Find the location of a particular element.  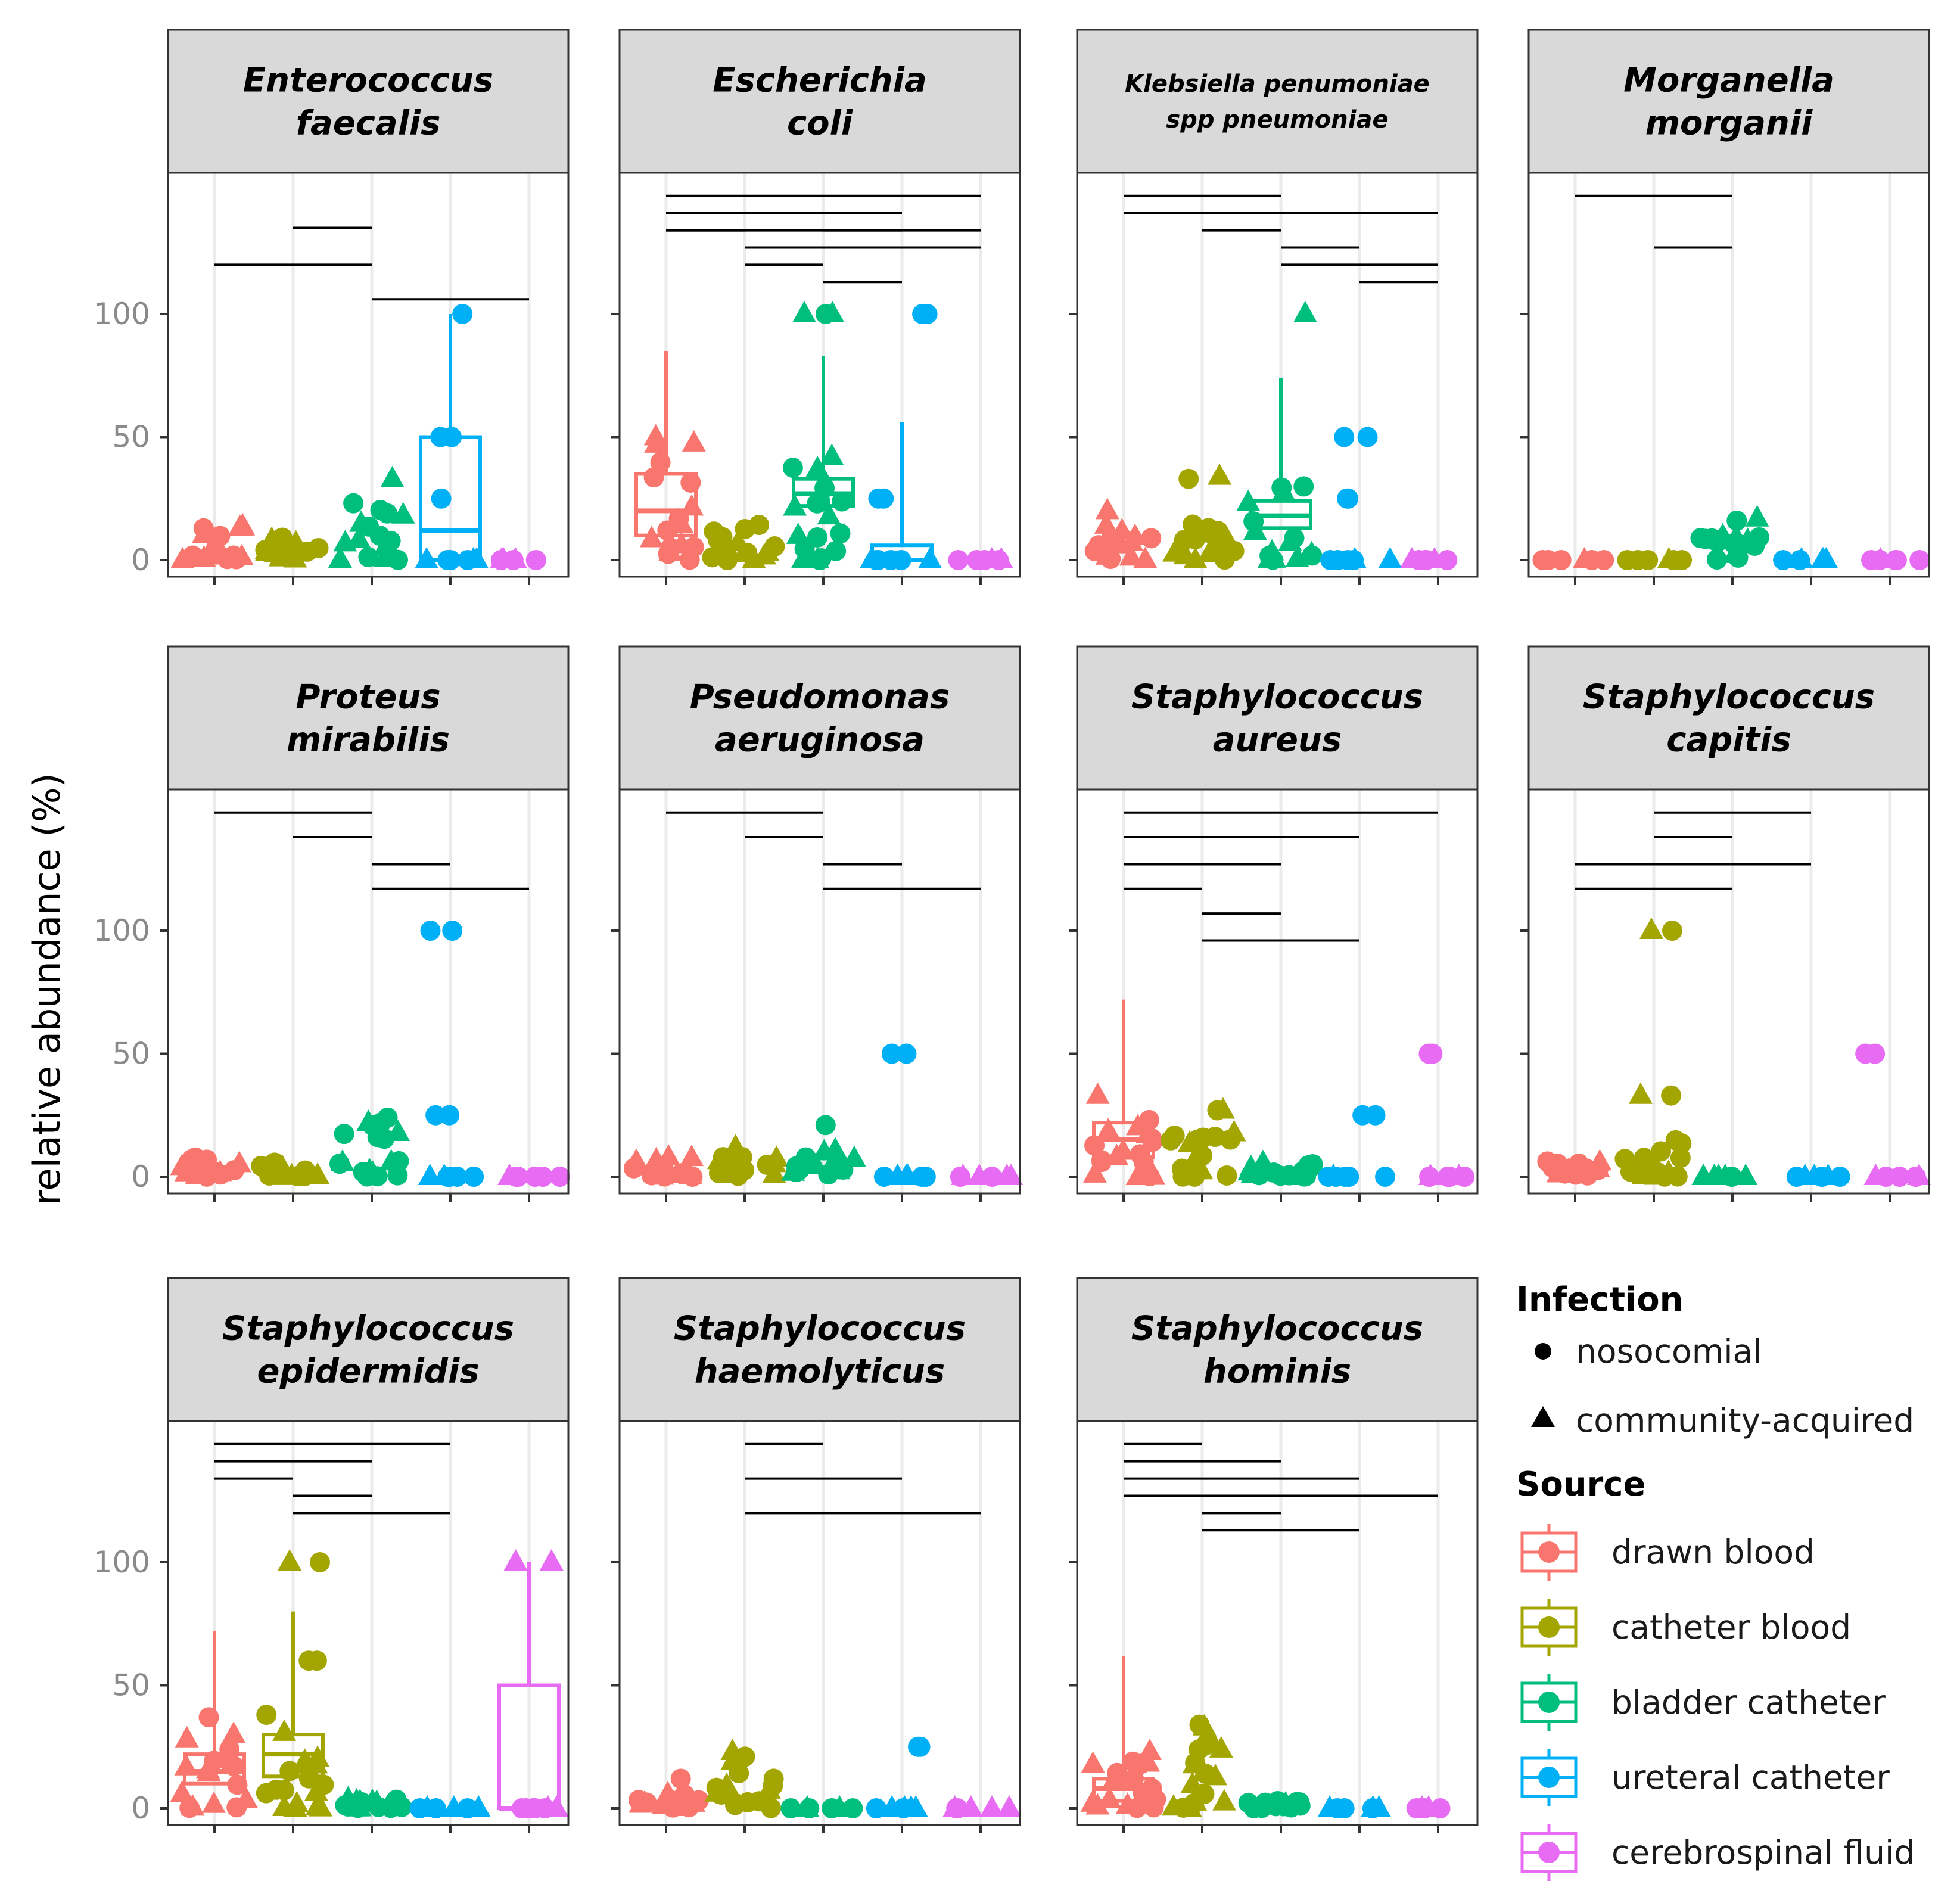

panel-title-line: morganii is located at coordinates (1729, 123).